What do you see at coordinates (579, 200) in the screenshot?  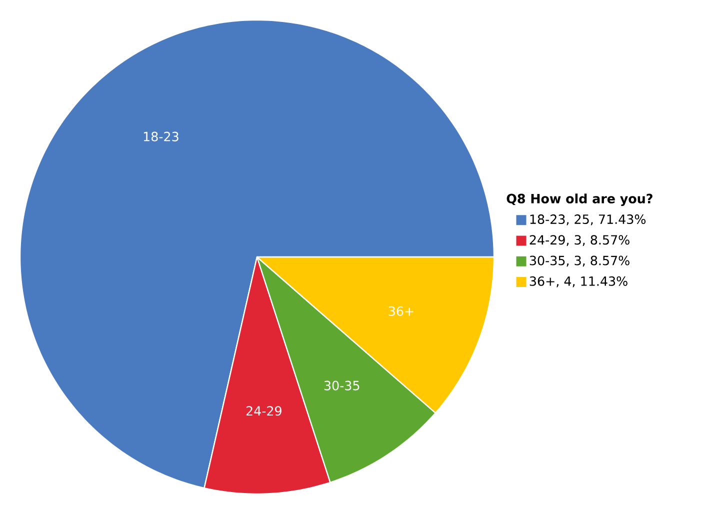 I see `legend-title: Q8 How old are you?` at bounding box center [579, 200].